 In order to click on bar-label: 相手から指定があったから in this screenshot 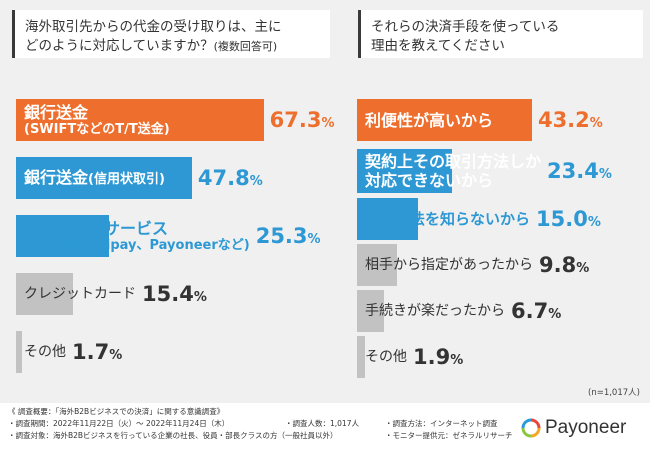, I will do `click(449, 265)`.